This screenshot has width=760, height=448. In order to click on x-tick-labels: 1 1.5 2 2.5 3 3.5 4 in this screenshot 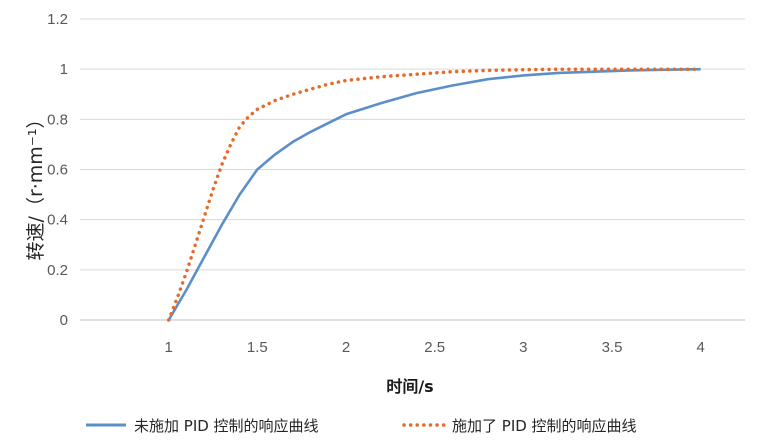, I will do `click(434, 347)`.